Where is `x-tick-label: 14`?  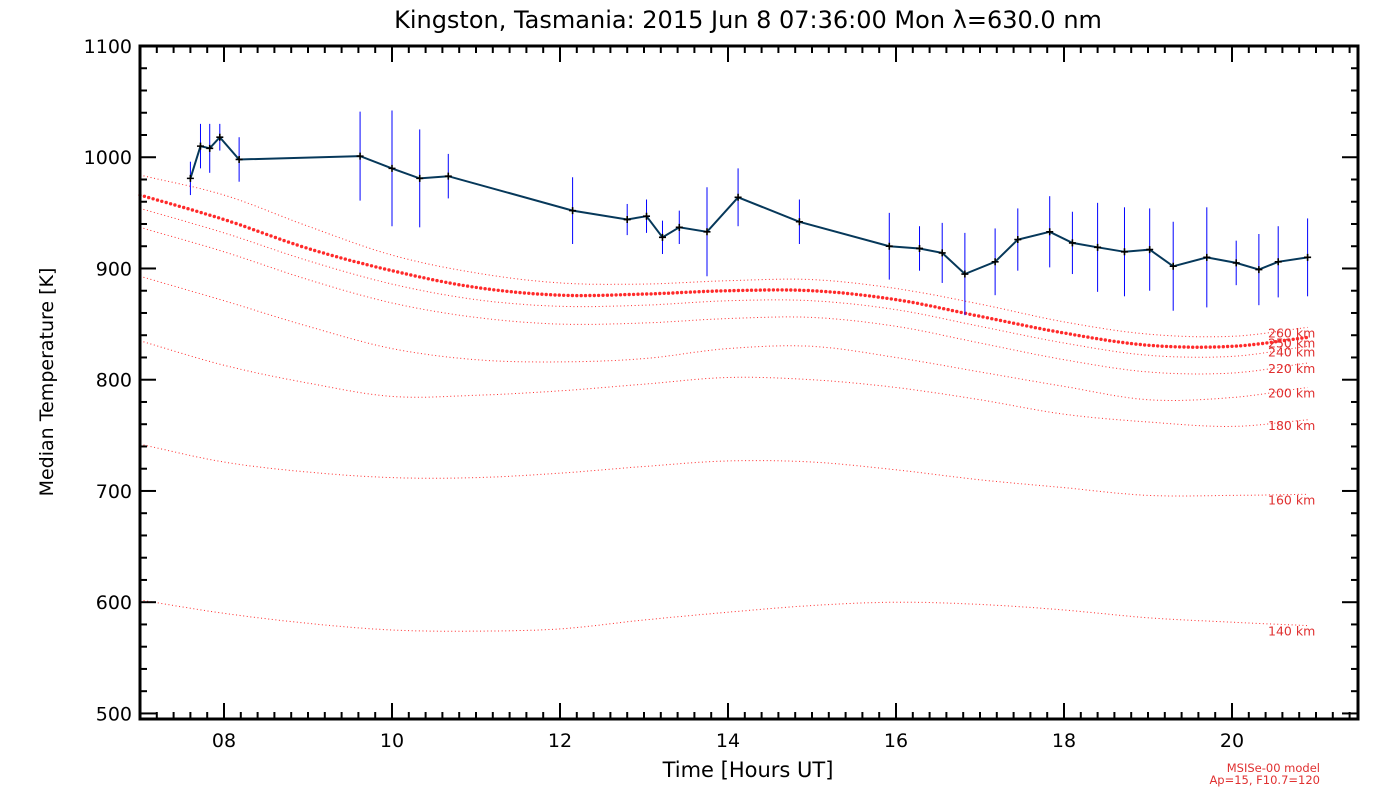 x-tick-label: 14 is located at coordinates (728, 741).